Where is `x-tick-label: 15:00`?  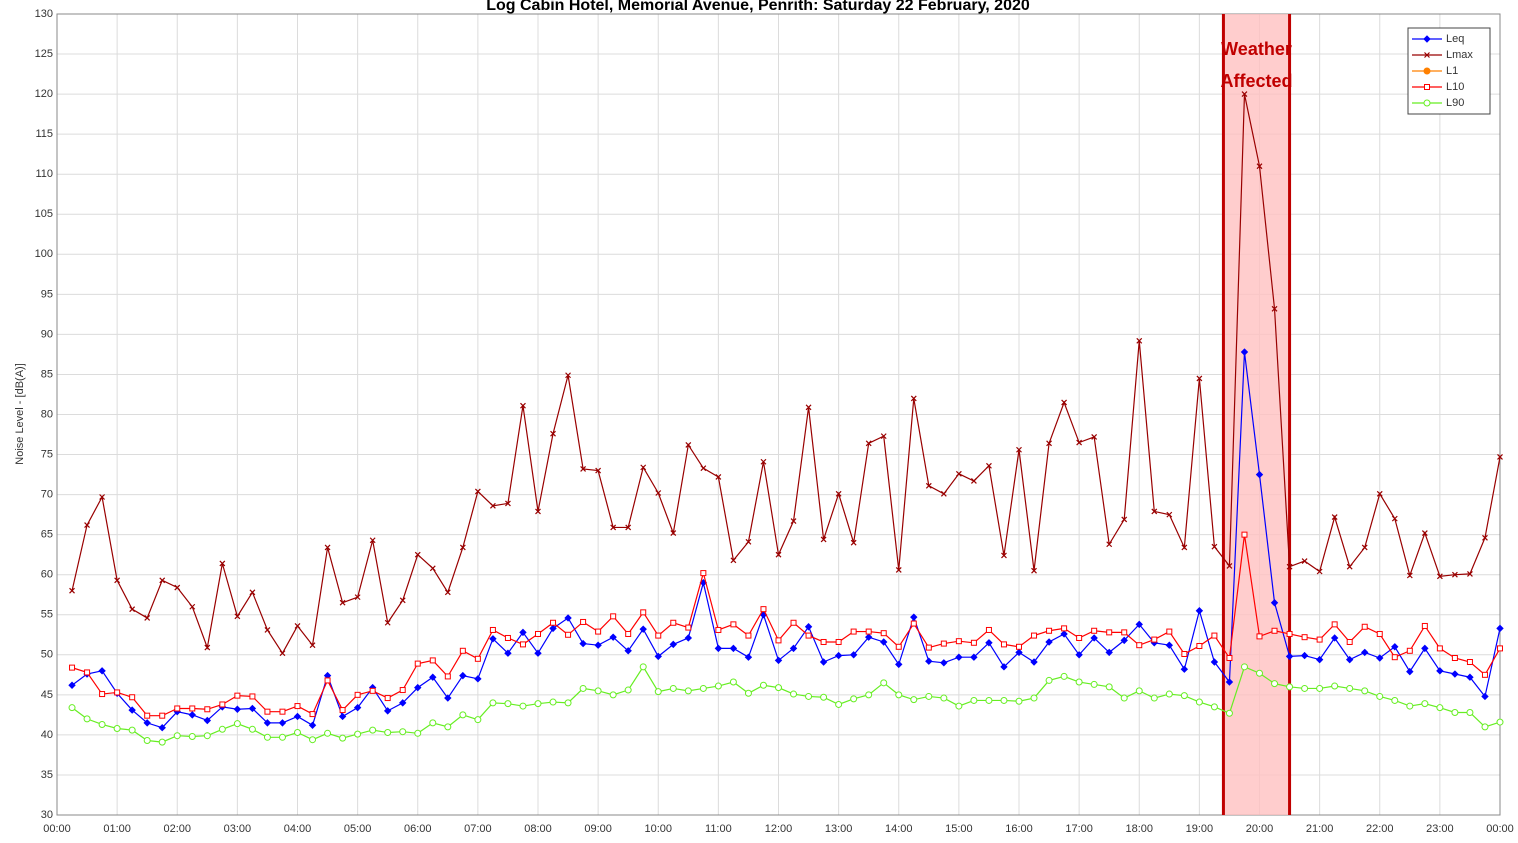
x-tick-label: 15:00 is located at coordinates (959, 829).